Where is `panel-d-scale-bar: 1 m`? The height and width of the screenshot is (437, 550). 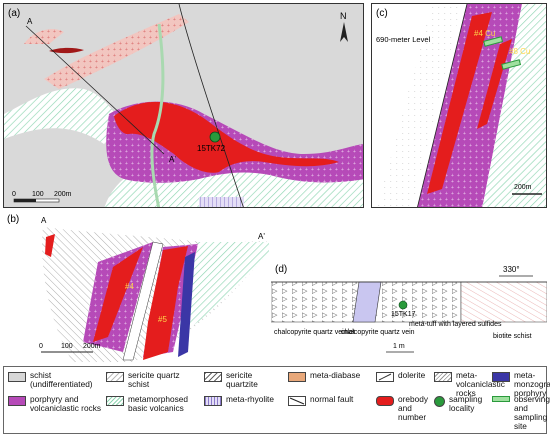
panel-d-scale-bar: 1 m is located at coordinates (400, 348).